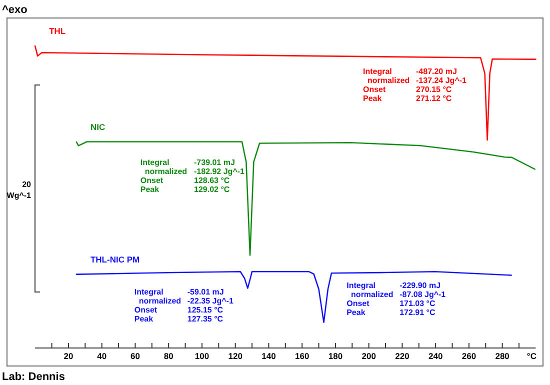 This screenshot has height=385, width=550. What do you see at coordinates (235, 356) in the screenshot?
I see `x-tick-label: 120` at bounding box center [235, 356].